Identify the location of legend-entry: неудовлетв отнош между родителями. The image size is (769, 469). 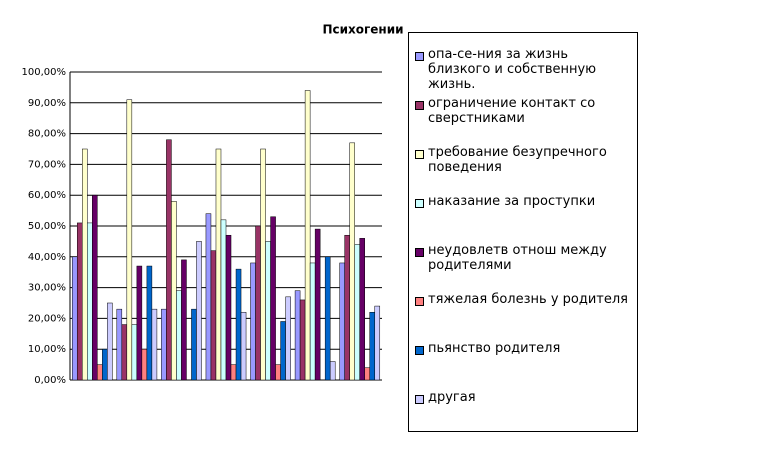
(524, 267).